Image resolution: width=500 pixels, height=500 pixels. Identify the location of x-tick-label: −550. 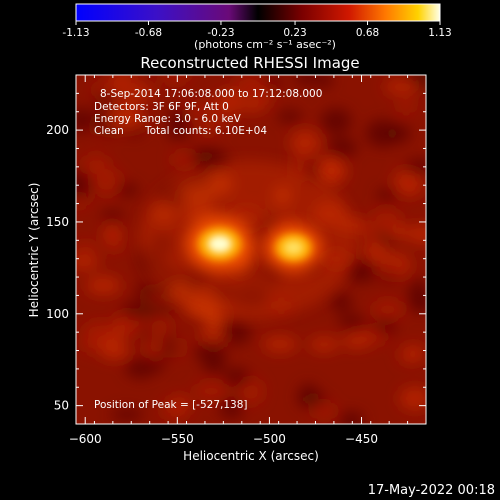
(177, 439).